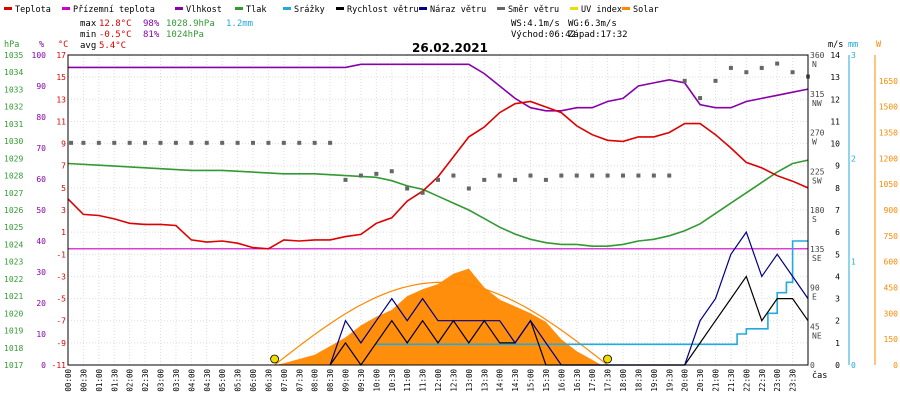  I want to click on direction-tick-label: N, so click(814, 64).